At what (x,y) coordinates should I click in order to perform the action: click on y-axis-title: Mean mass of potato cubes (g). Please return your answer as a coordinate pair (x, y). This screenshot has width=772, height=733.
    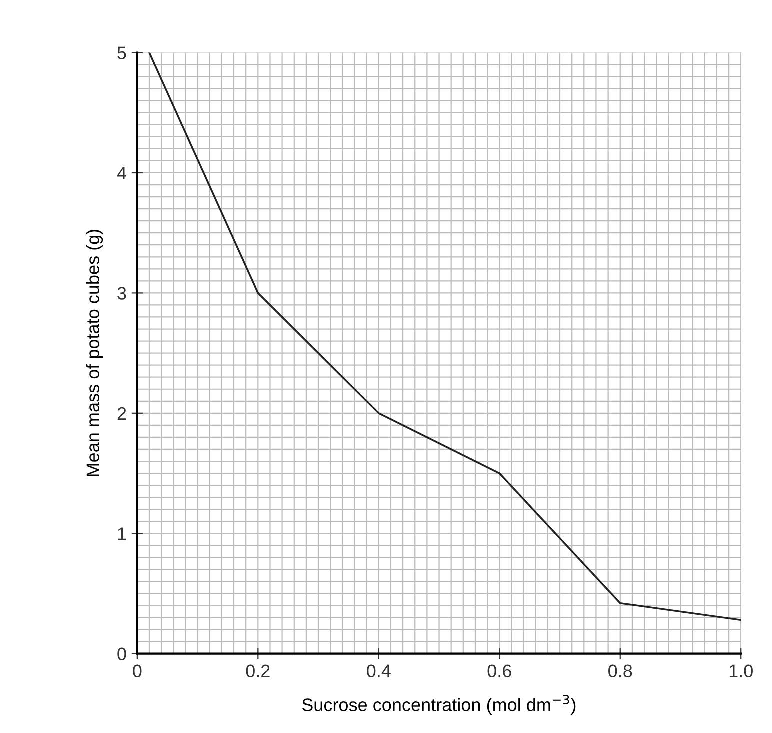
    Looking at the image, I should click on (95, 353).